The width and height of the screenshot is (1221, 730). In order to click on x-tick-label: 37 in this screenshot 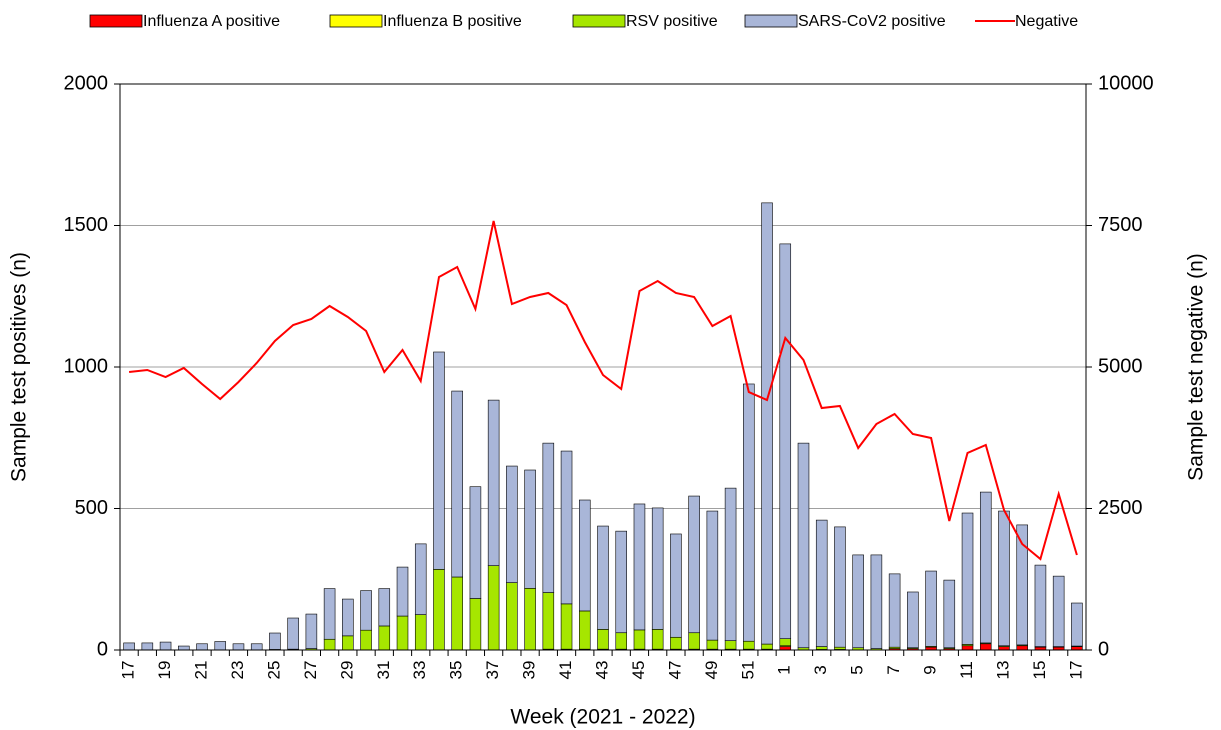, I will do `click(492, 670)`.